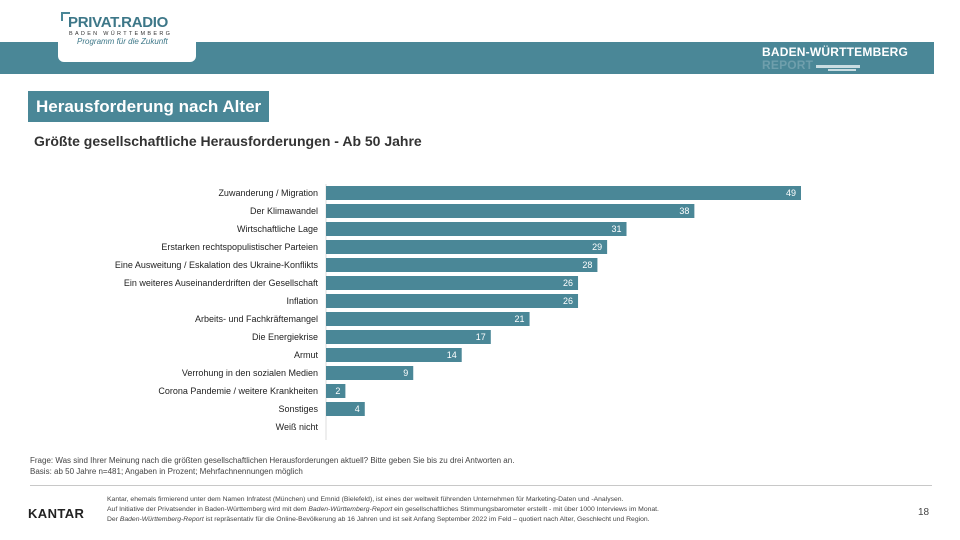 Image resolution: width=960 pixels, height=540 pixels. Describe the element at coordinates (298, 409) in the screenshot. I see `category-label: Sonstiges` at that location.